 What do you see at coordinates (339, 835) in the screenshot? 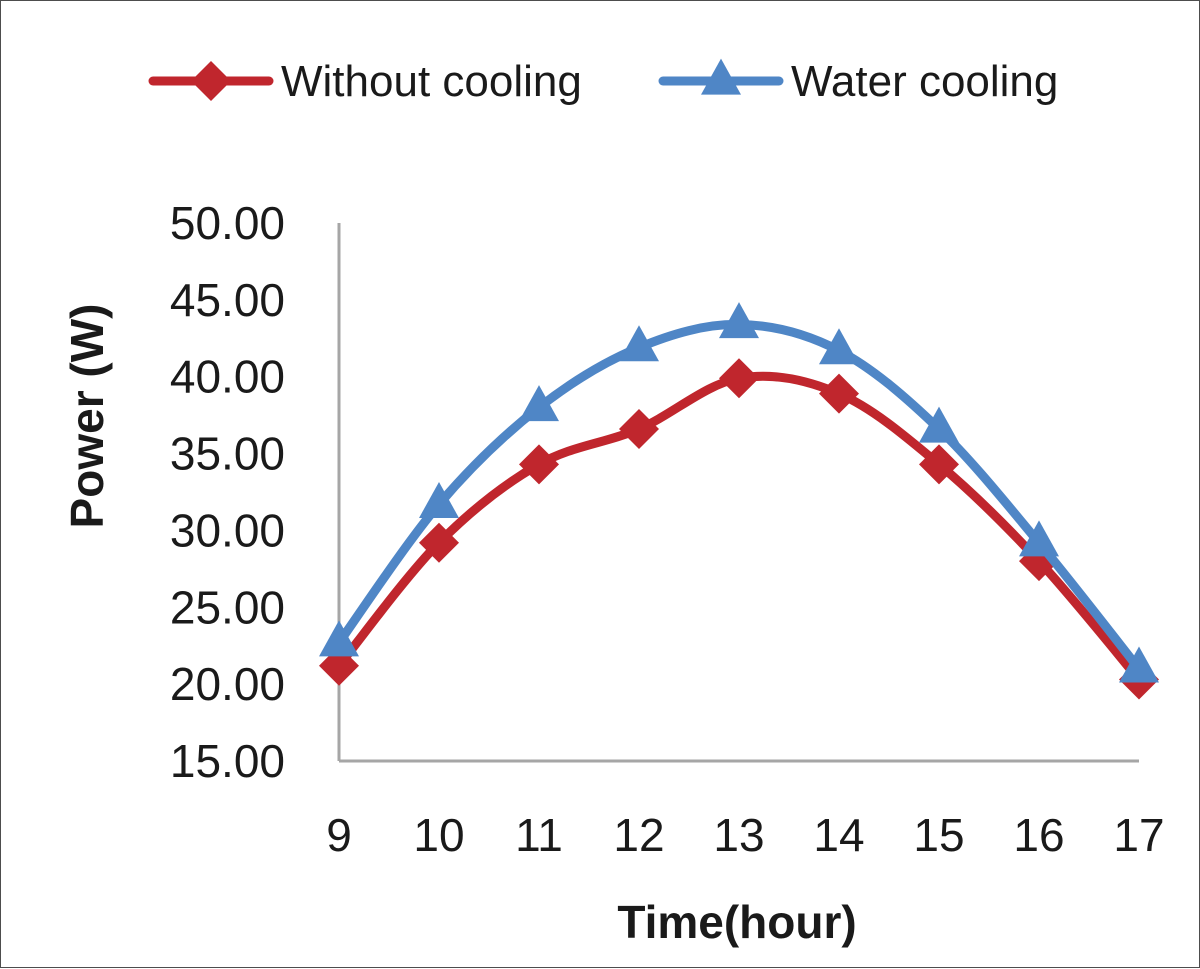
I see `x-tick-label: 9` at bounding box center [339, 835].